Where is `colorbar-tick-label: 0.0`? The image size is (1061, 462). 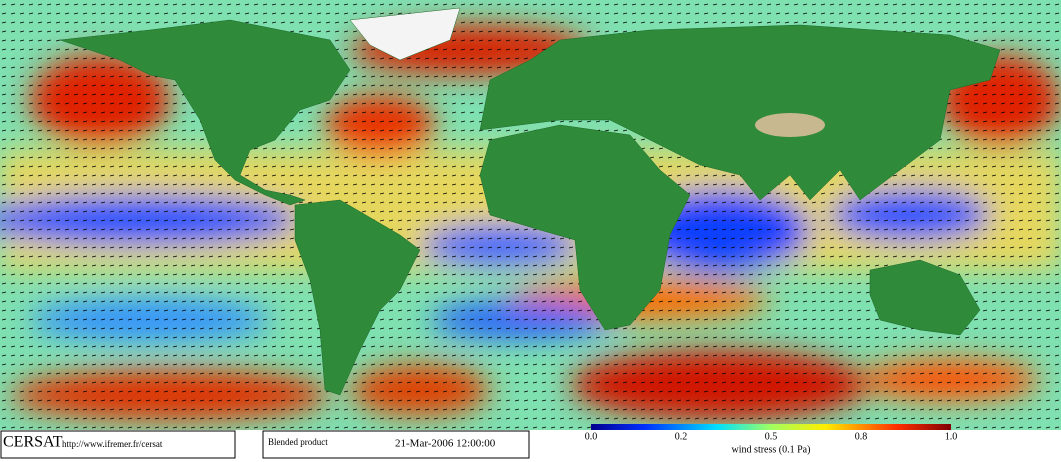
colorbar-tick-label: 0.0 is located at coordinates (591, 436).